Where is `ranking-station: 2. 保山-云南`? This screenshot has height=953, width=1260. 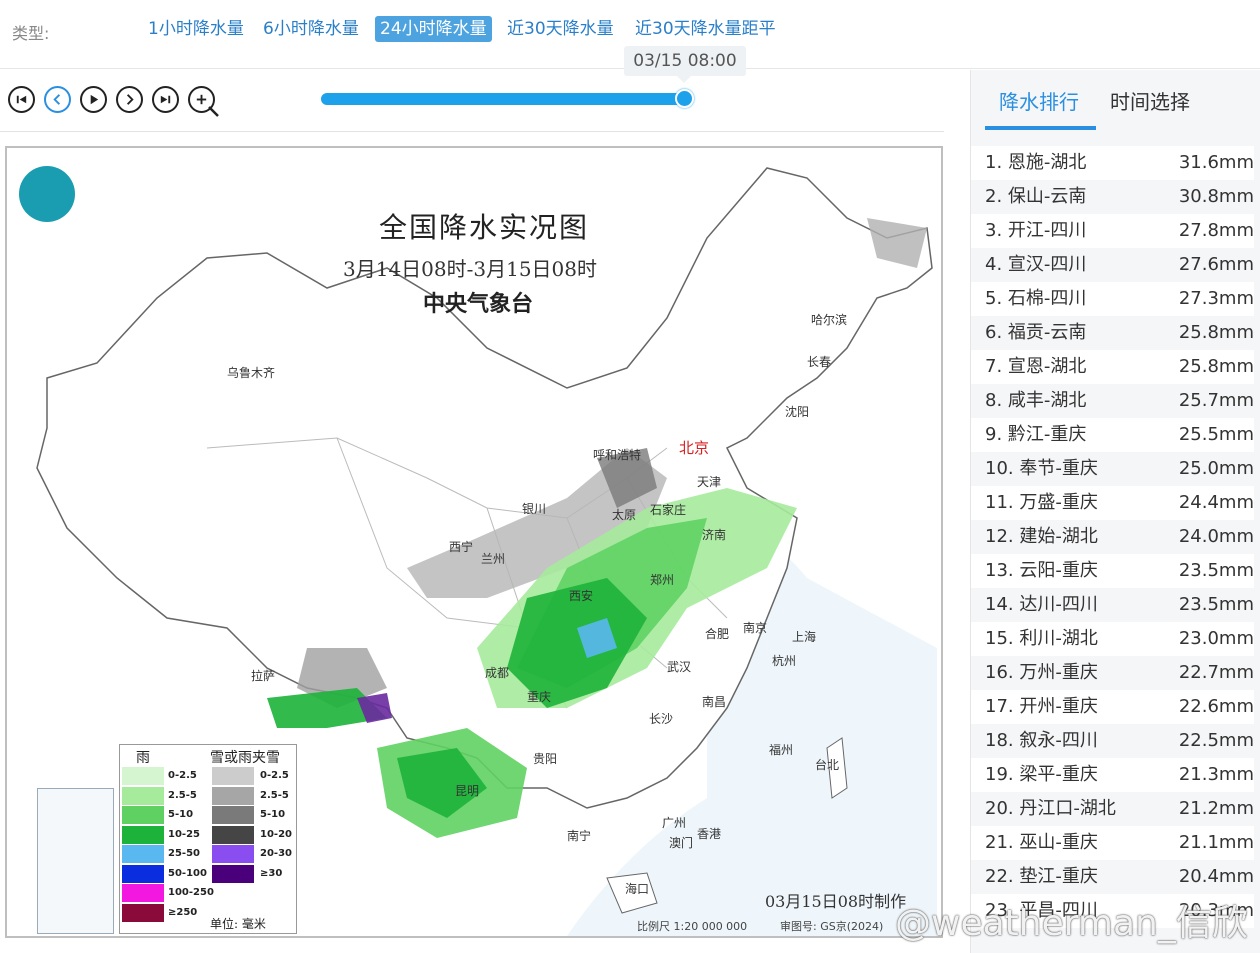
ranking-station: 2. 保山-云南 is located at coordinates (1036, 196).